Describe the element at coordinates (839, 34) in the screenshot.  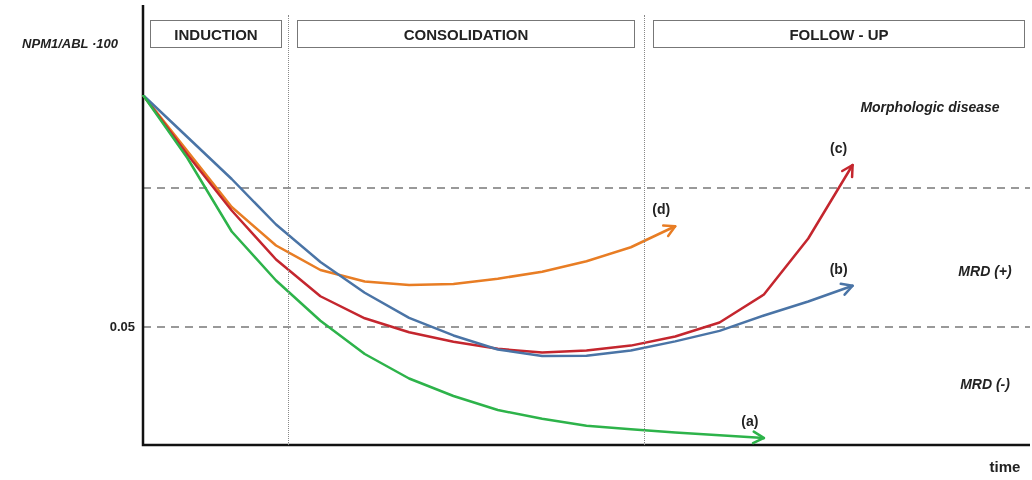
I see `text: FOLLOW - UP` at that location.